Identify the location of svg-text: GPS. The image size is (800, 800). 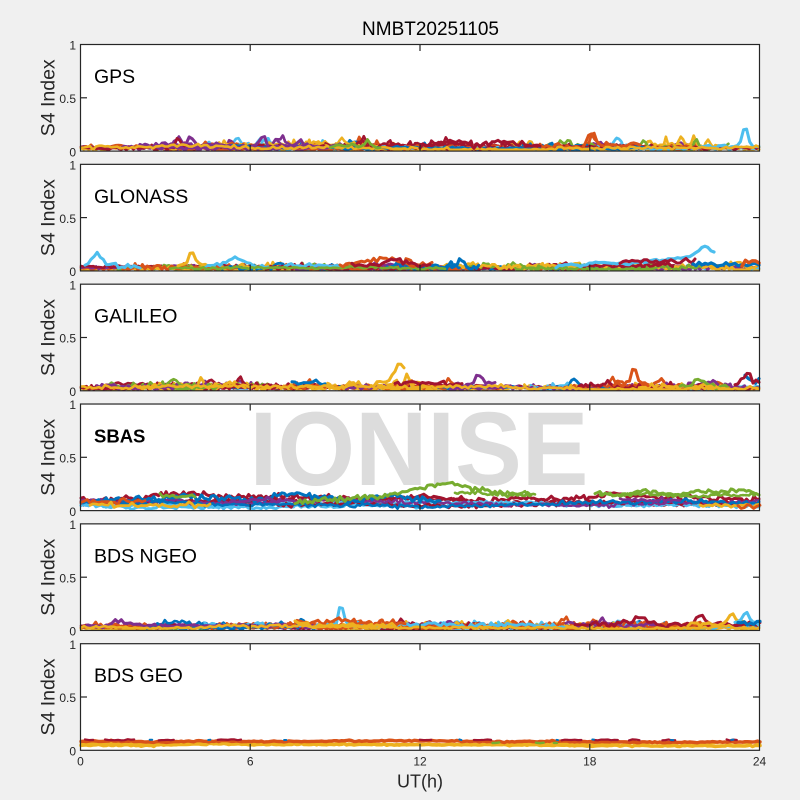
(114, 77).